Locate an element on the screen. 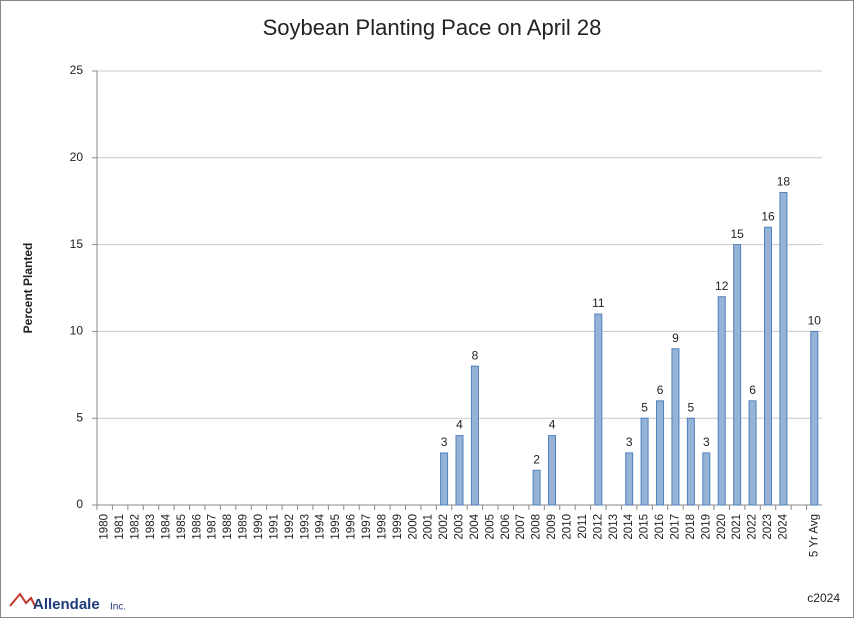  x-tick-label: 2007 is located at coordinates (521, 527).